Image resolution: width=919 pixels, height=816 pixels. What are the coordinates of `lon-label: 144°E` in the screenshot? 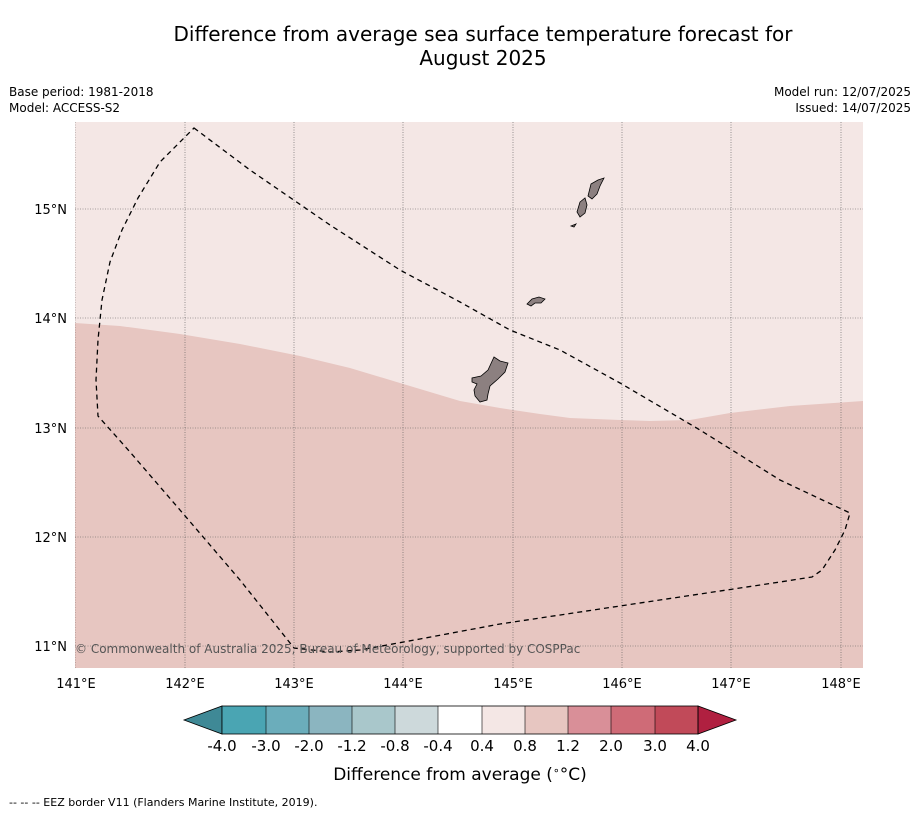 It's located at (403, 684).